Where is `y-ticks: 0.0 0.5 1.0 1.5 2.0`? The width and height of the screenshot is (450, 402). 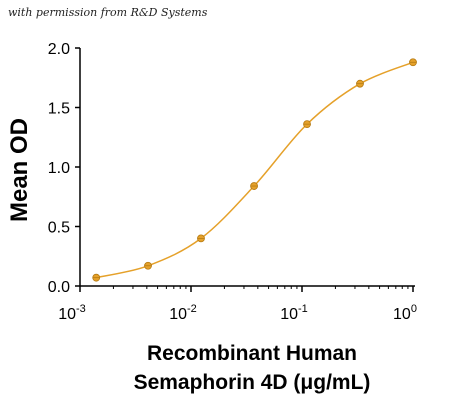 y-ticks: 0.0 0.5 1.0 1.5 2.0 is located at coordinates (64, 168).